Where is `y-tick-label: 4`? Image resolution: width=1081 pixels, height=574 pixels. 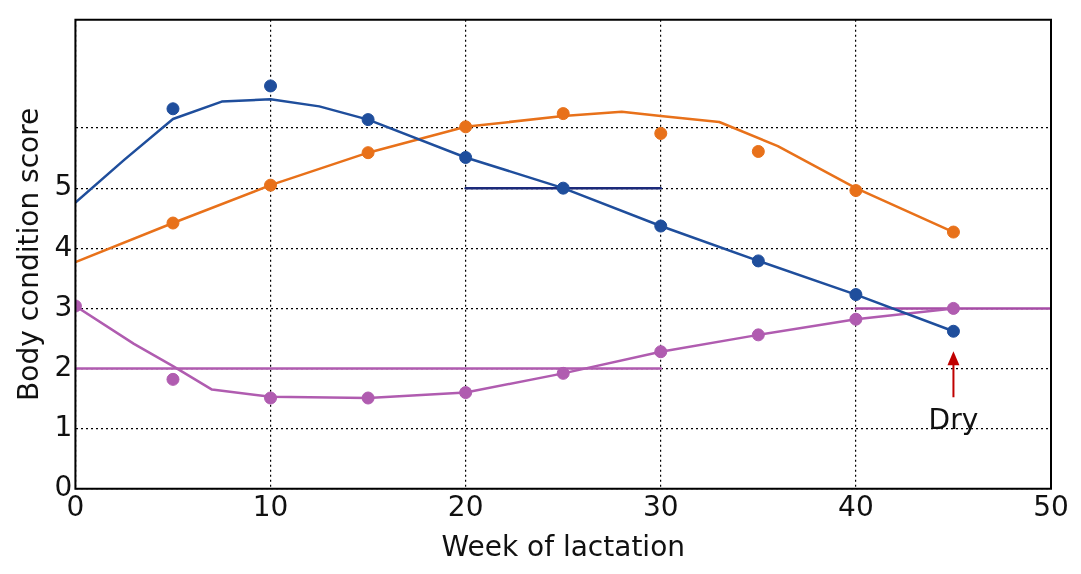 y-tick-label: 4 is located at coordinates (63, 246).